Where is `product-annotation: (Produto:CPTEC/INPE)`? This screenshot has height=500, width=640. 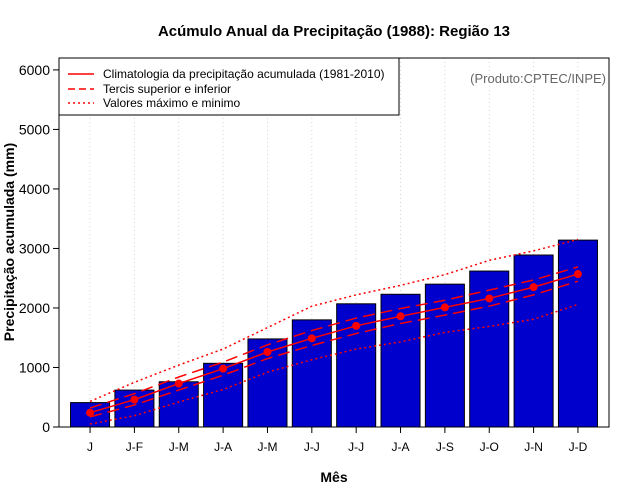
product-annotation: (Produto:CPTEC/INPE) is located at coordinates (538, 78).